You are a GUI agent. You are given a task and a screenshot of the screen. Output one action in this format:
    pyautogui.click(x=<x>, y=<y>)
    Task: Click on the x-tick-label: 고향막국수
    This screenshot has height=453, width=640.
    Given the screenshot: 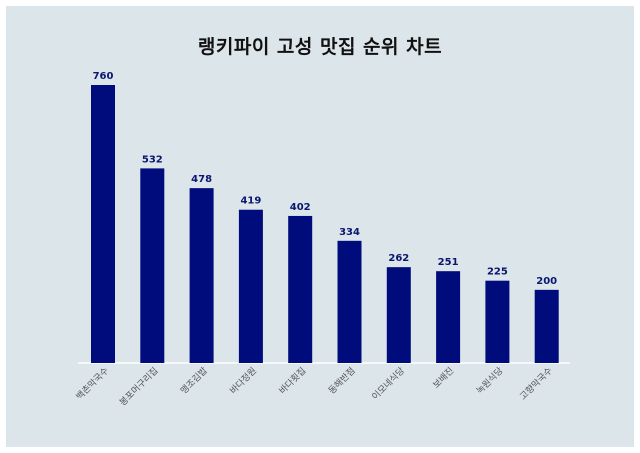 What is the action you would take?
    pyautogui.click(x=536, y=384)
    